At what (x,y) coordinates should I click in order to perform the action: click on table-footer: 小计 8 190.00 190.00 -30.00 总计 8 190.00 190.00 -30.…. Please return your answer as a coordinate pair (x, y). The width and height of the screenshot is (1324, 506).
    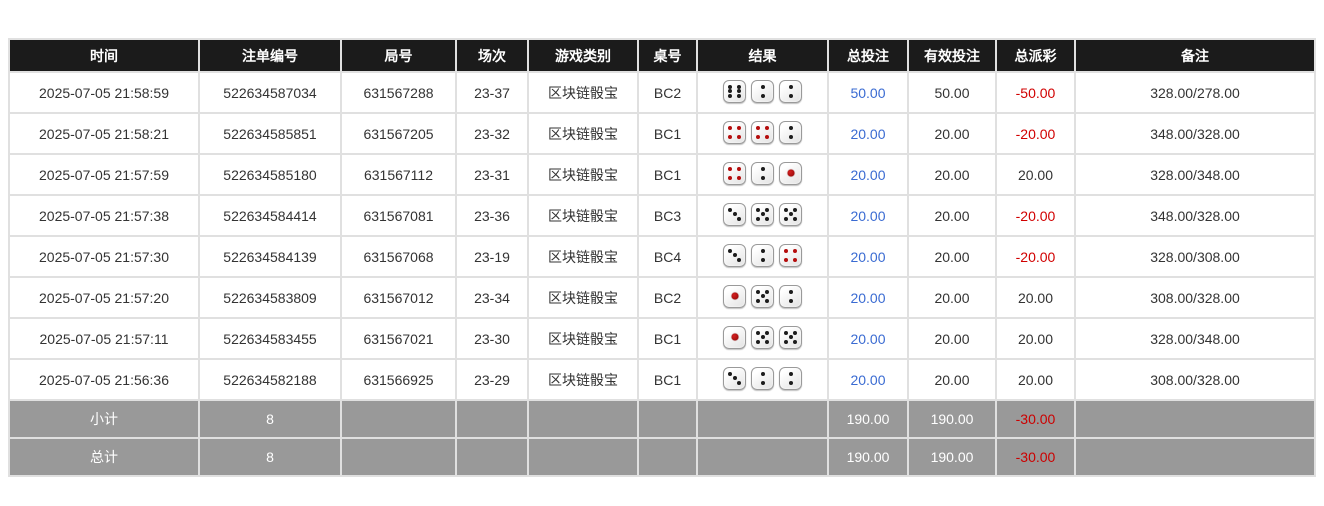
    Looking at the image, I should click on (662, 438).